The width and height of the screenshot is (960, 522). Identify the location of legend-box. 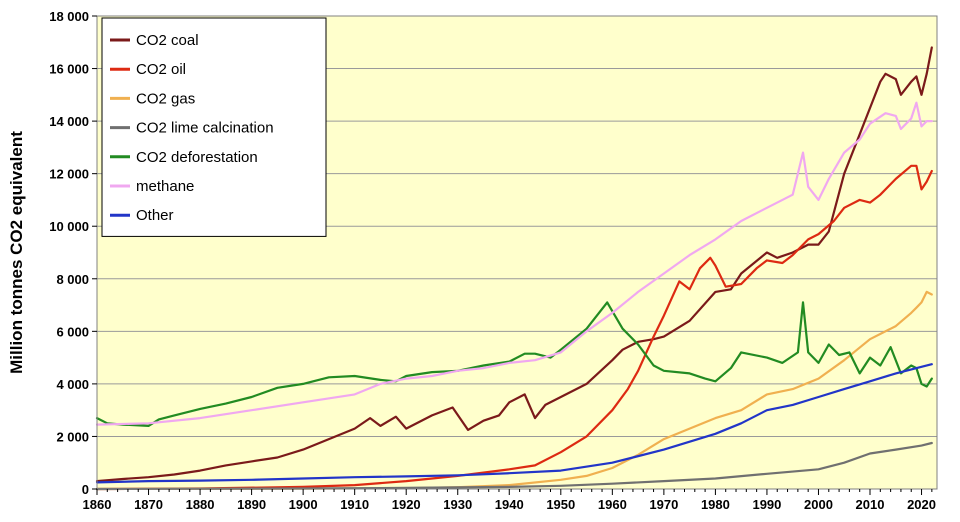
(214, 127).